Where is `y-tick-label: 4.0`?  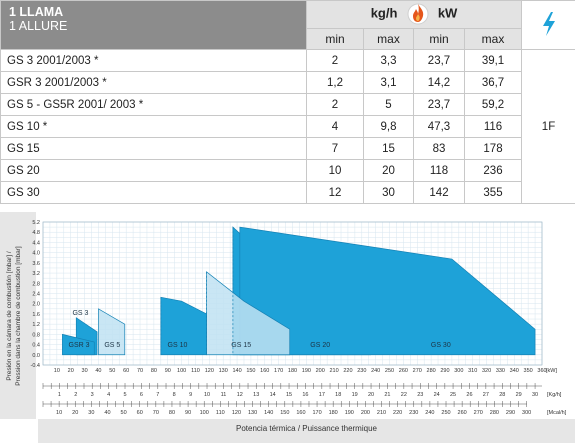
y-tick-label: 4.0 is located at coordinates (36, 254).